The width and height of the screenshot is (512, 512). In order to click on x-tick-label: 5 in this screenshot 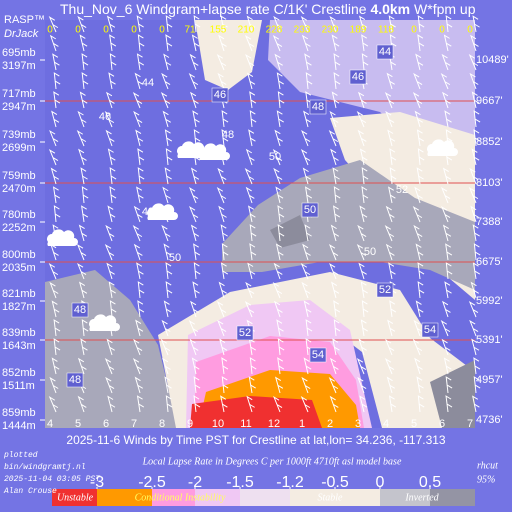, I will do `click(78, 424)`.